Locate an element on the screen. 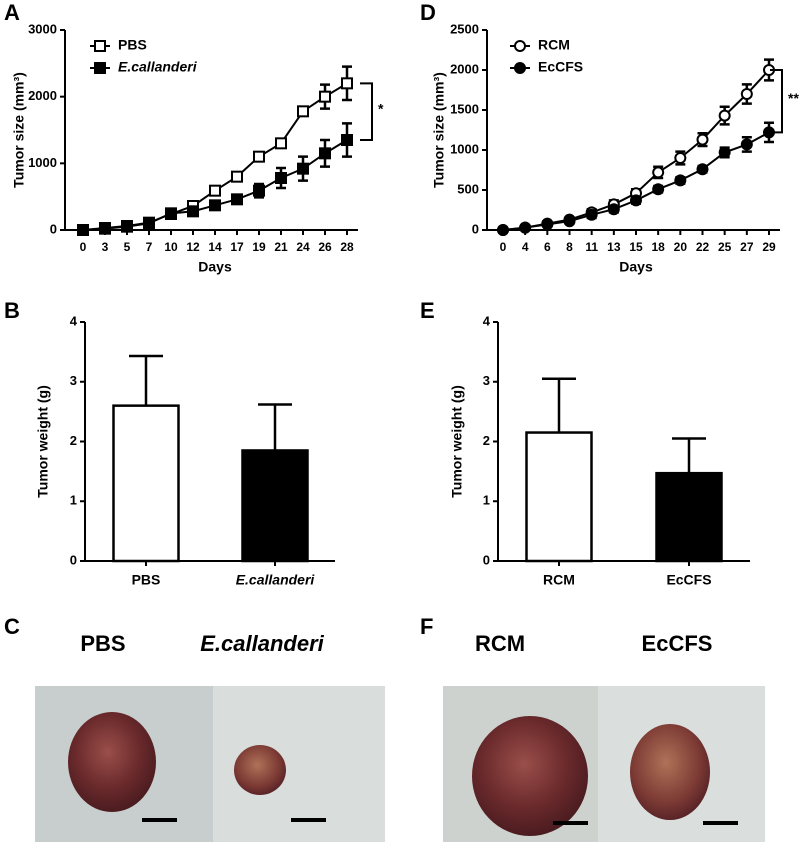 The image size is (810, 842). legend-label: EcCFS is located at coordinates (560, 67).